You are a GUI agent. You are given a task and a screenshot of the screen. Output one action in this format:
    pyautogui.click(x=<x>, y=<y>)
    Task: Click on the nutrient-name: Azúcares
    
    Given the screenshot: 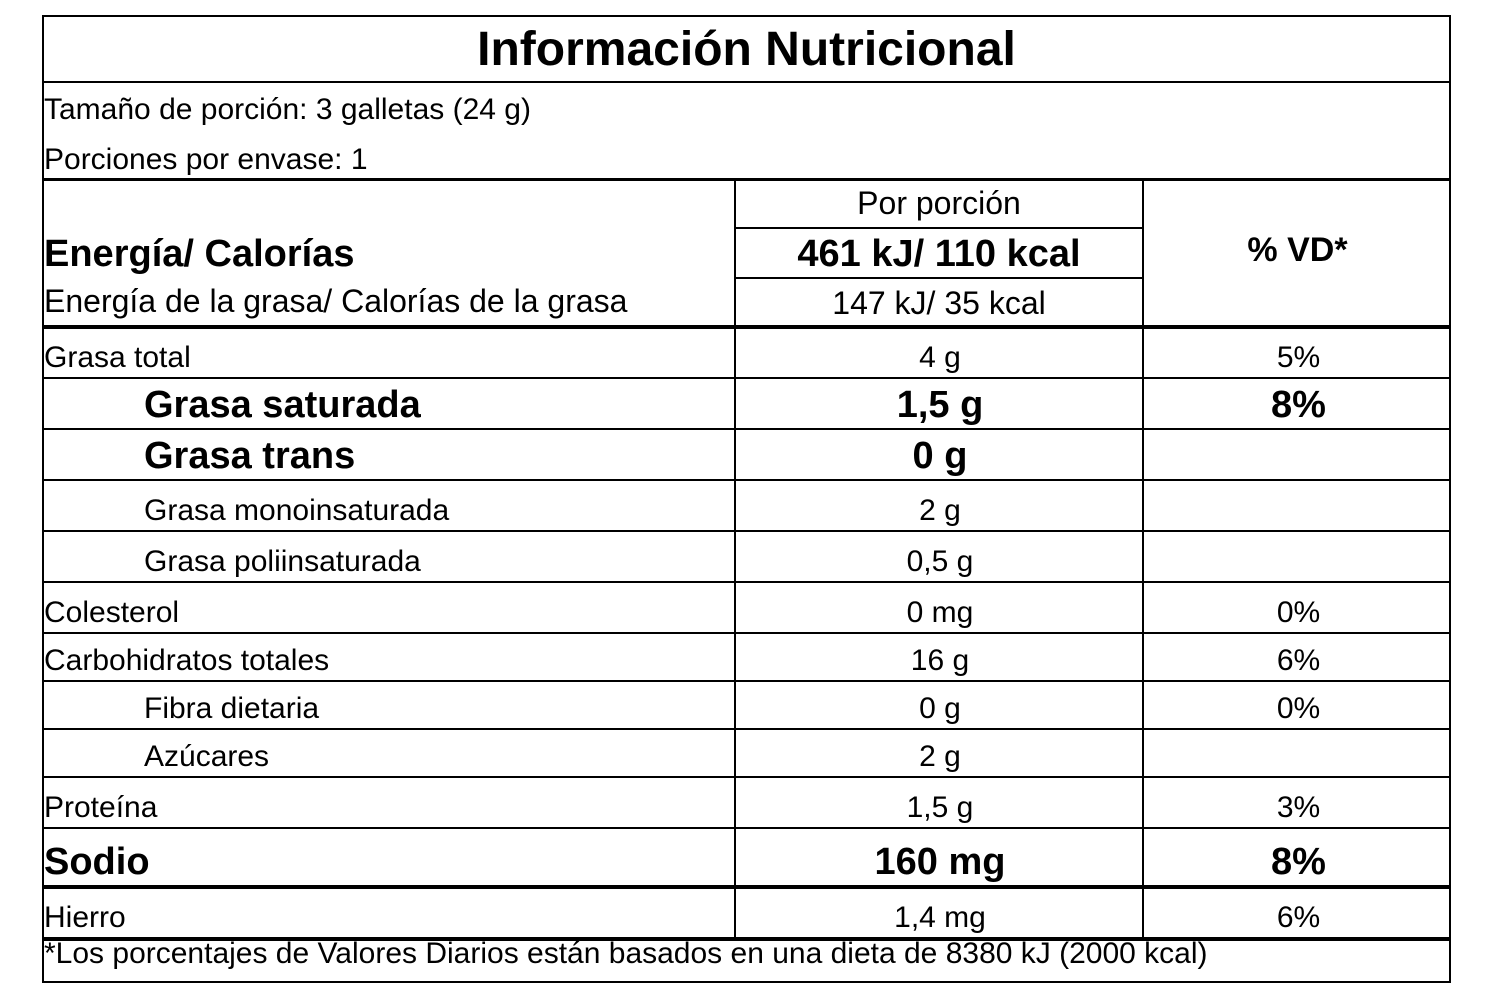 What is the action you would take?
    pyautogui.click(x=207, y=756)
    